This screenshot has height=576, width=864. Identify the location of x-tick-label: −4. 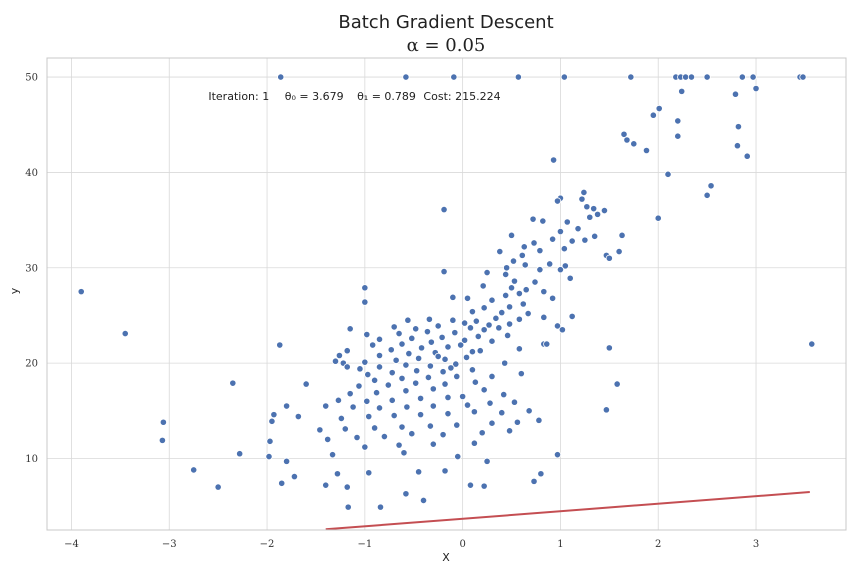
(71, 544).